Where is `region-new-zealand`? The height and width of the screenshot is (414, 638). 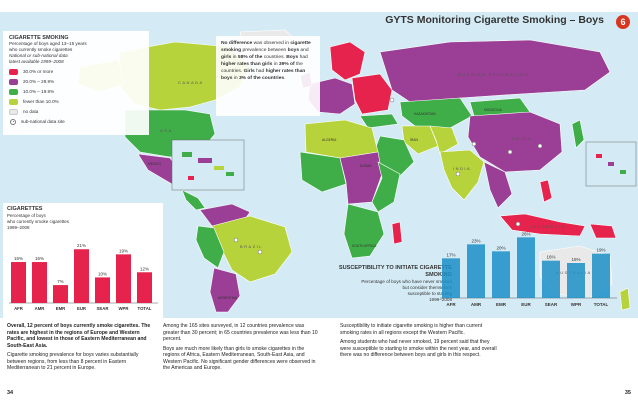 region-new-zealand is located at coordinates (625, 299).